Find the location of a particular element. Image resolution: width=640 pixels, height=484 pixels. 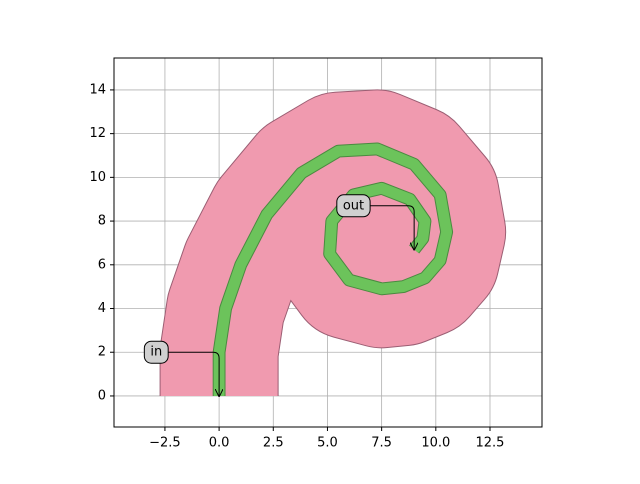

annotation-text: out is located at coordinates (353, 205).